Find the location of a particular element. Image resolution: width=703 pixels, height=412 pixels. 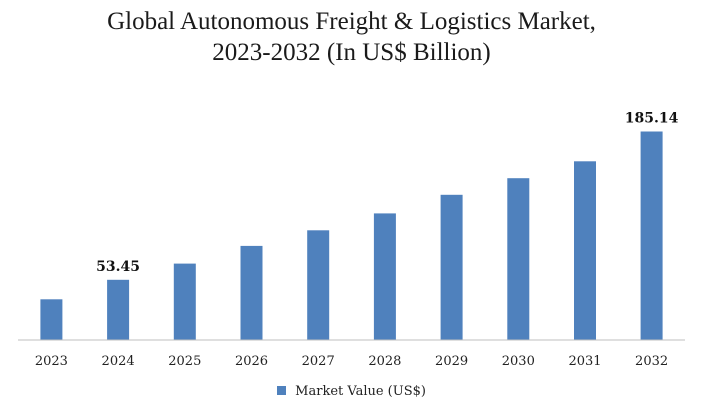

legend-swatch is located at coordinates (282, 390).